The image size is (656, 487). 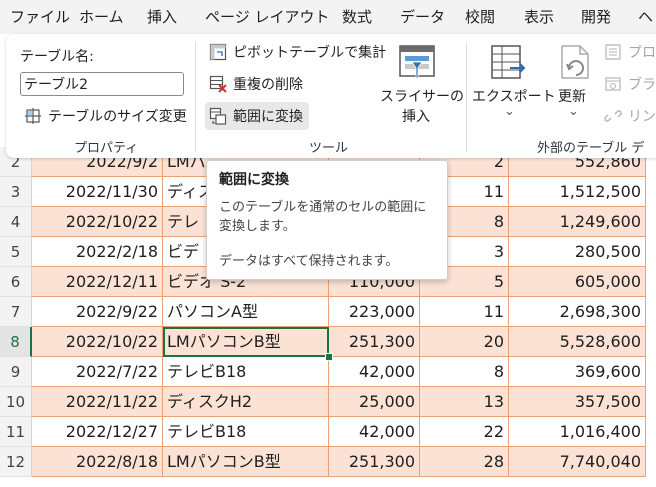 What do you see at coordinates (464, 462) in the screenshot?
I see `quantity-cell: 28` at bounding box center [464, 462].